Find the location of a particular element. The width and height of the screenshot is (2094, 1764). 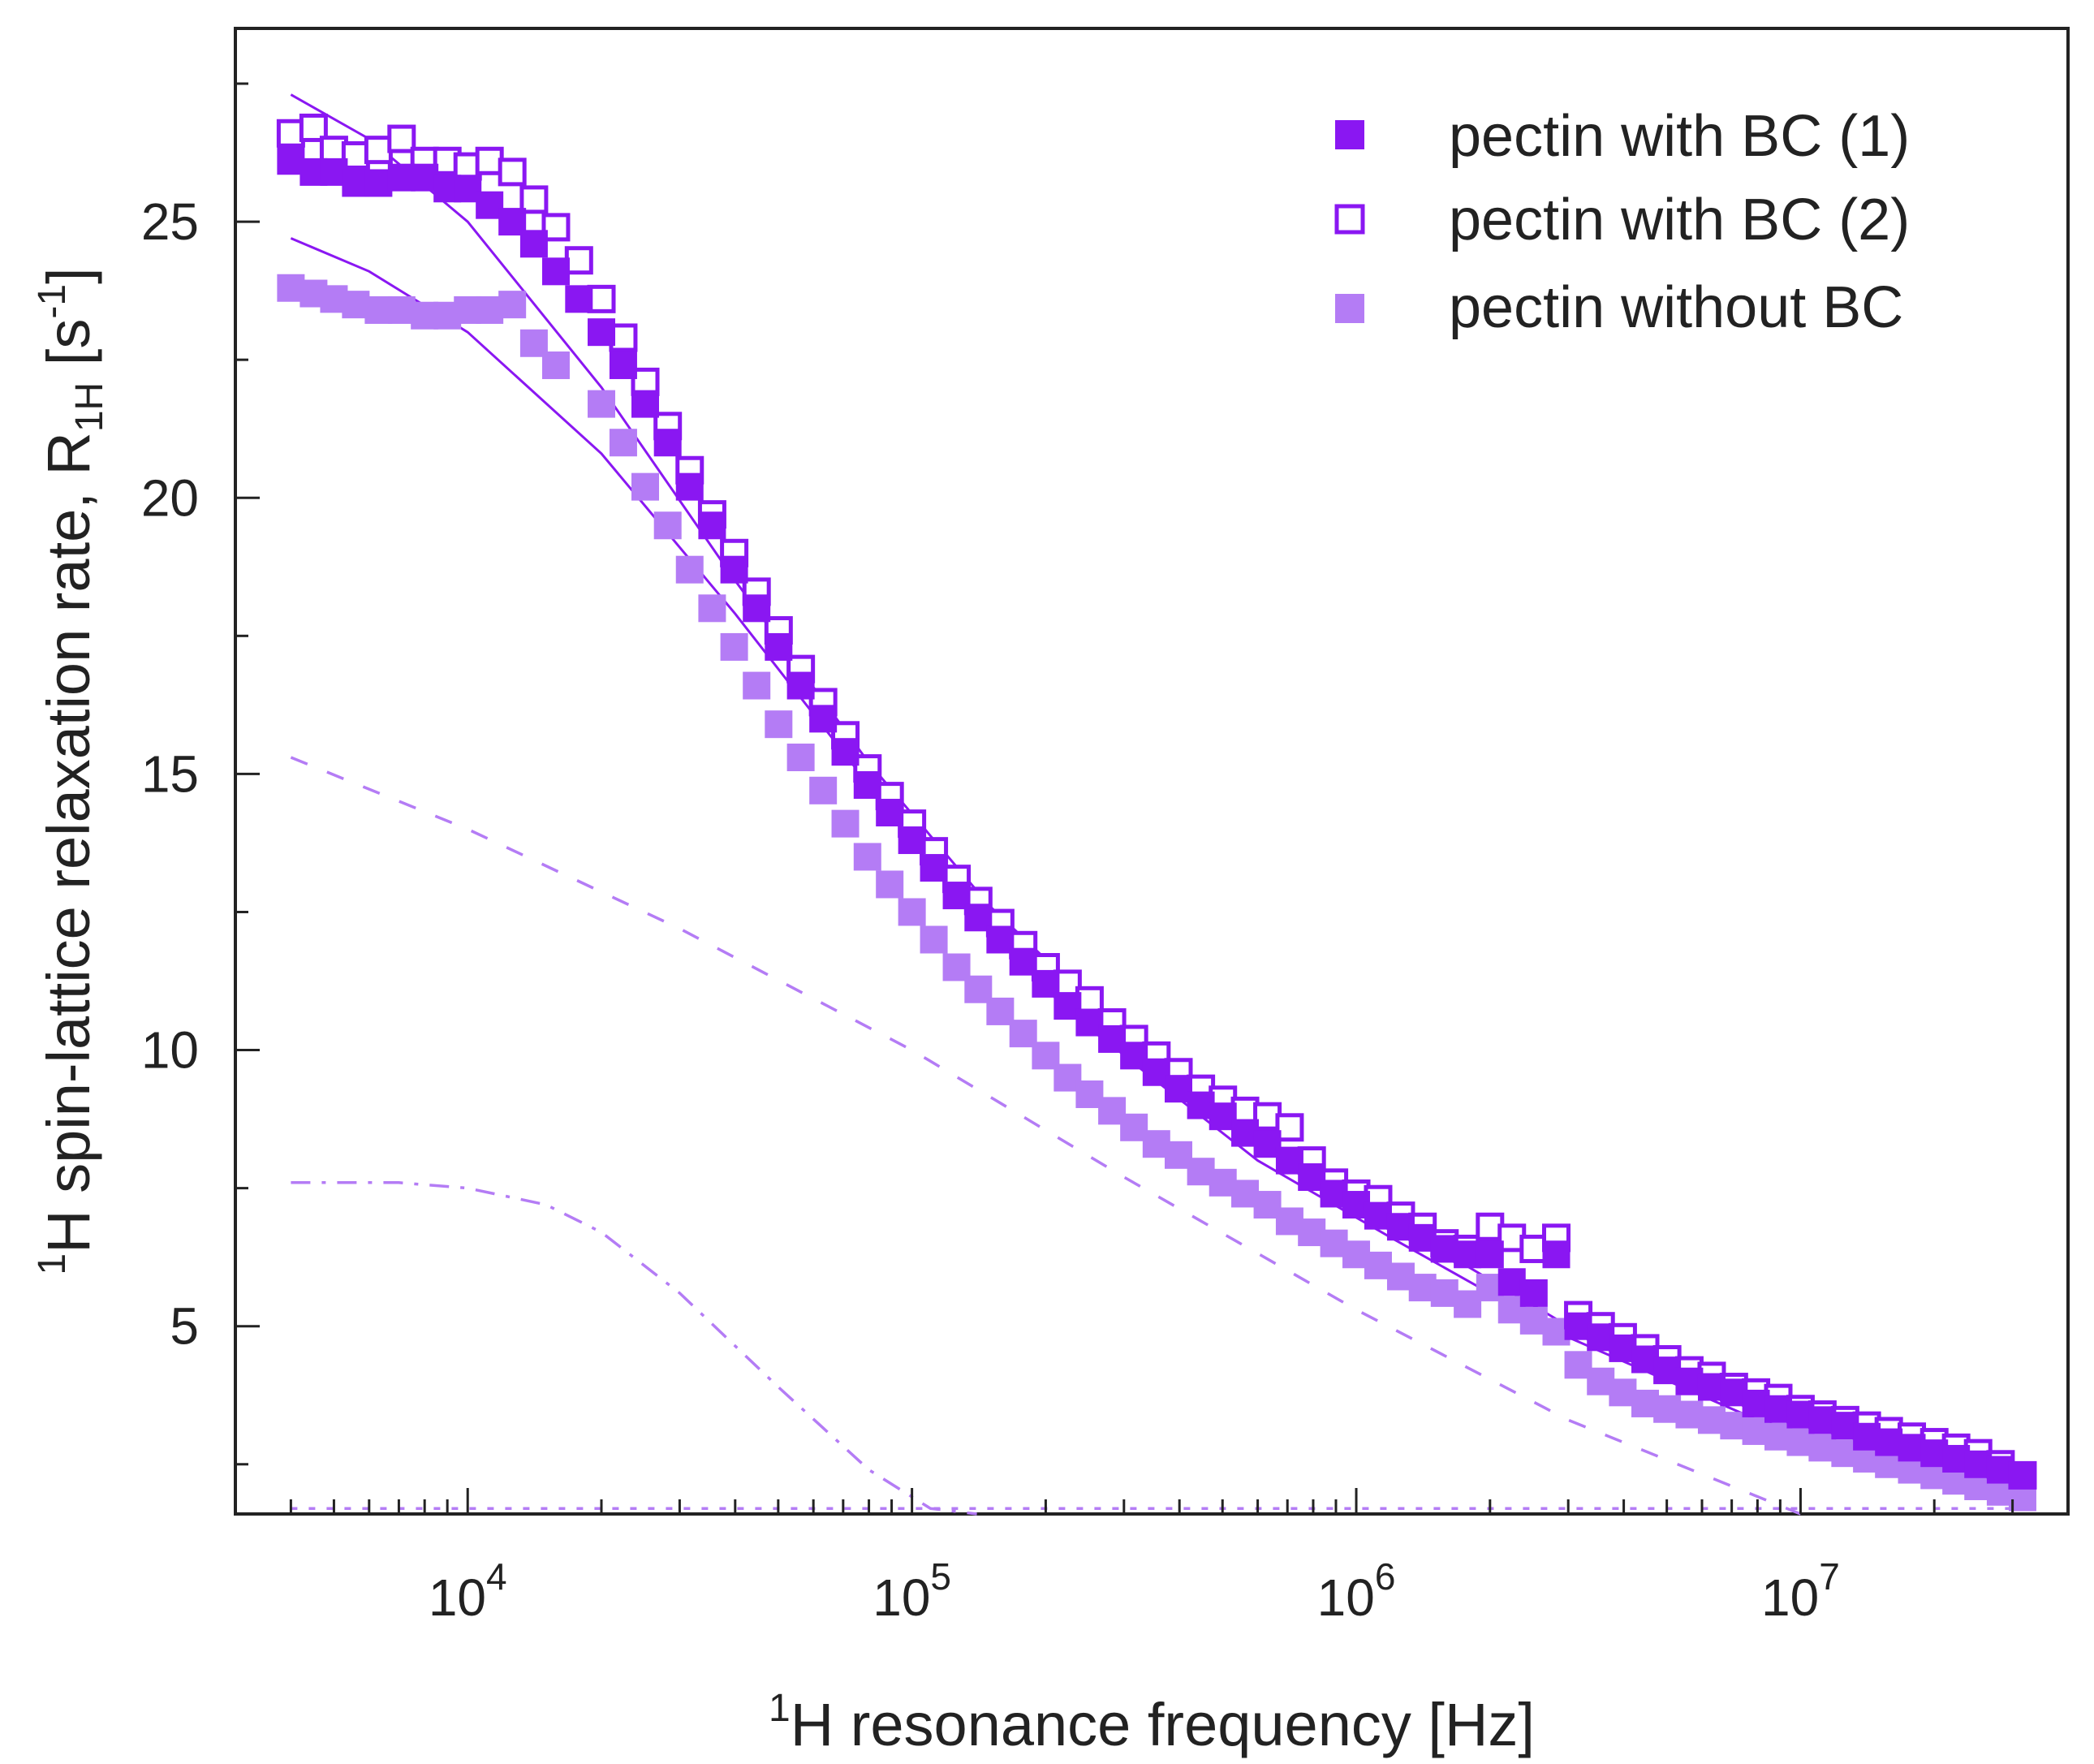

x-tick-label: 10⁷ is located at coordinates (1800, 1591).